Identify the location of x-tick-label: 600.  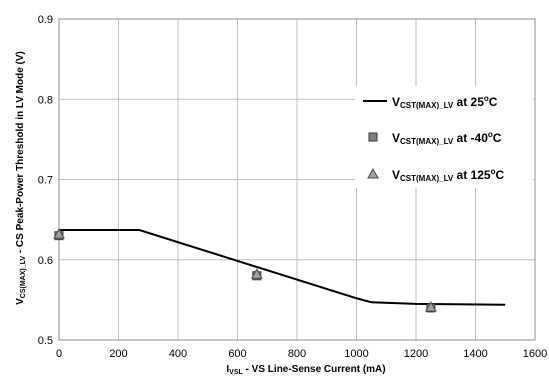
(237, 354).